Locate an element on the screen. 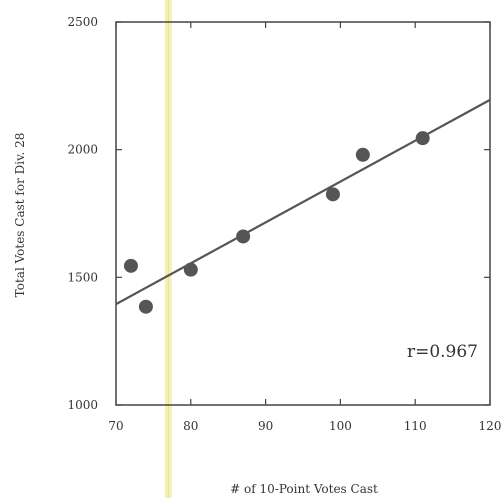  y-tick-label: 2500 is located at coordinates (82, 22).